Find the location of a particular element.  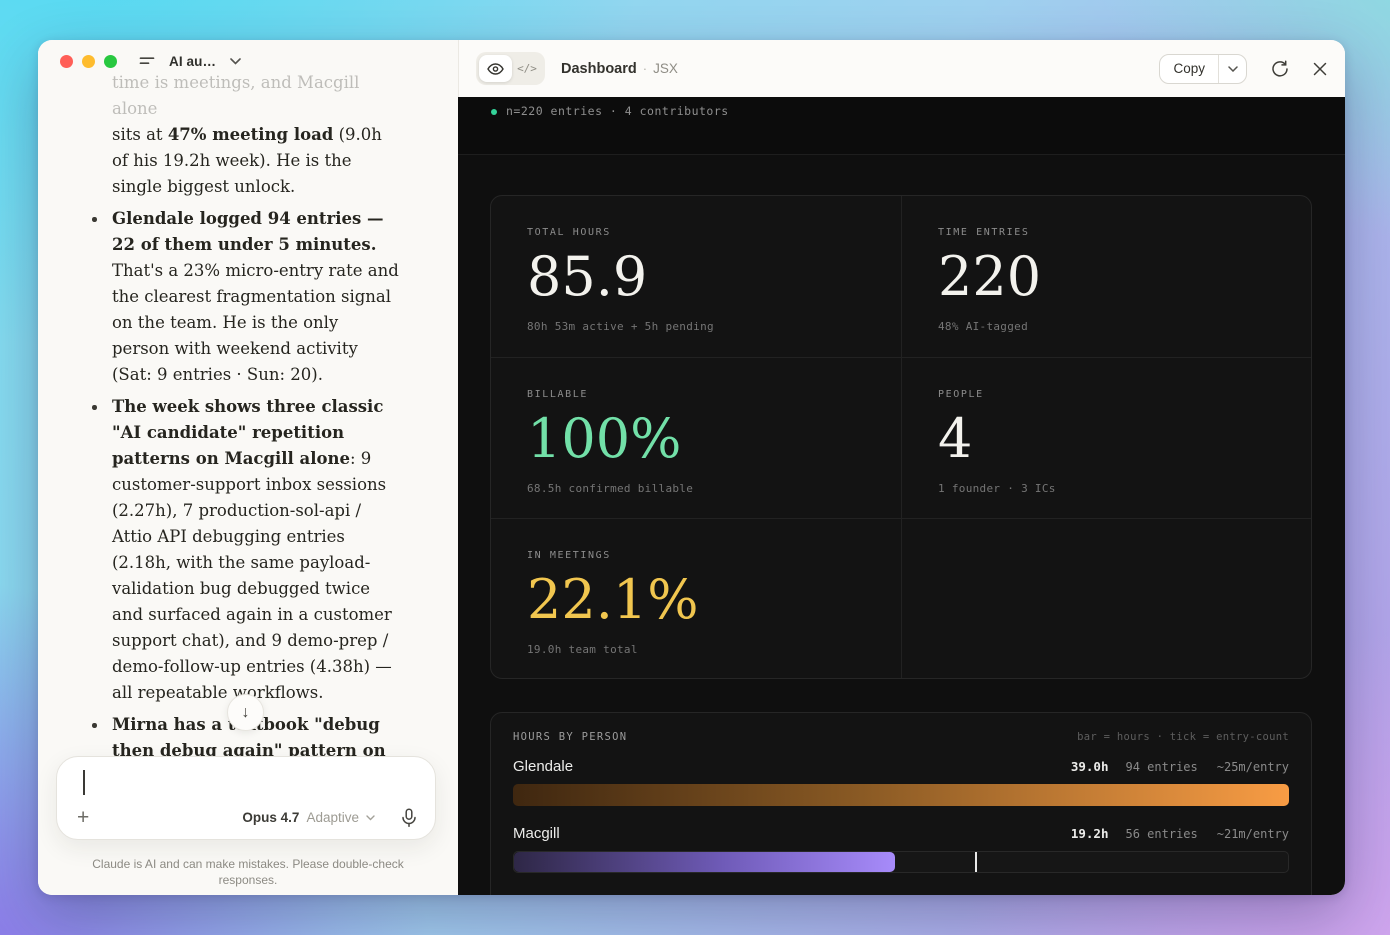

close-artifact-button is located at coordinates (1320, 69).